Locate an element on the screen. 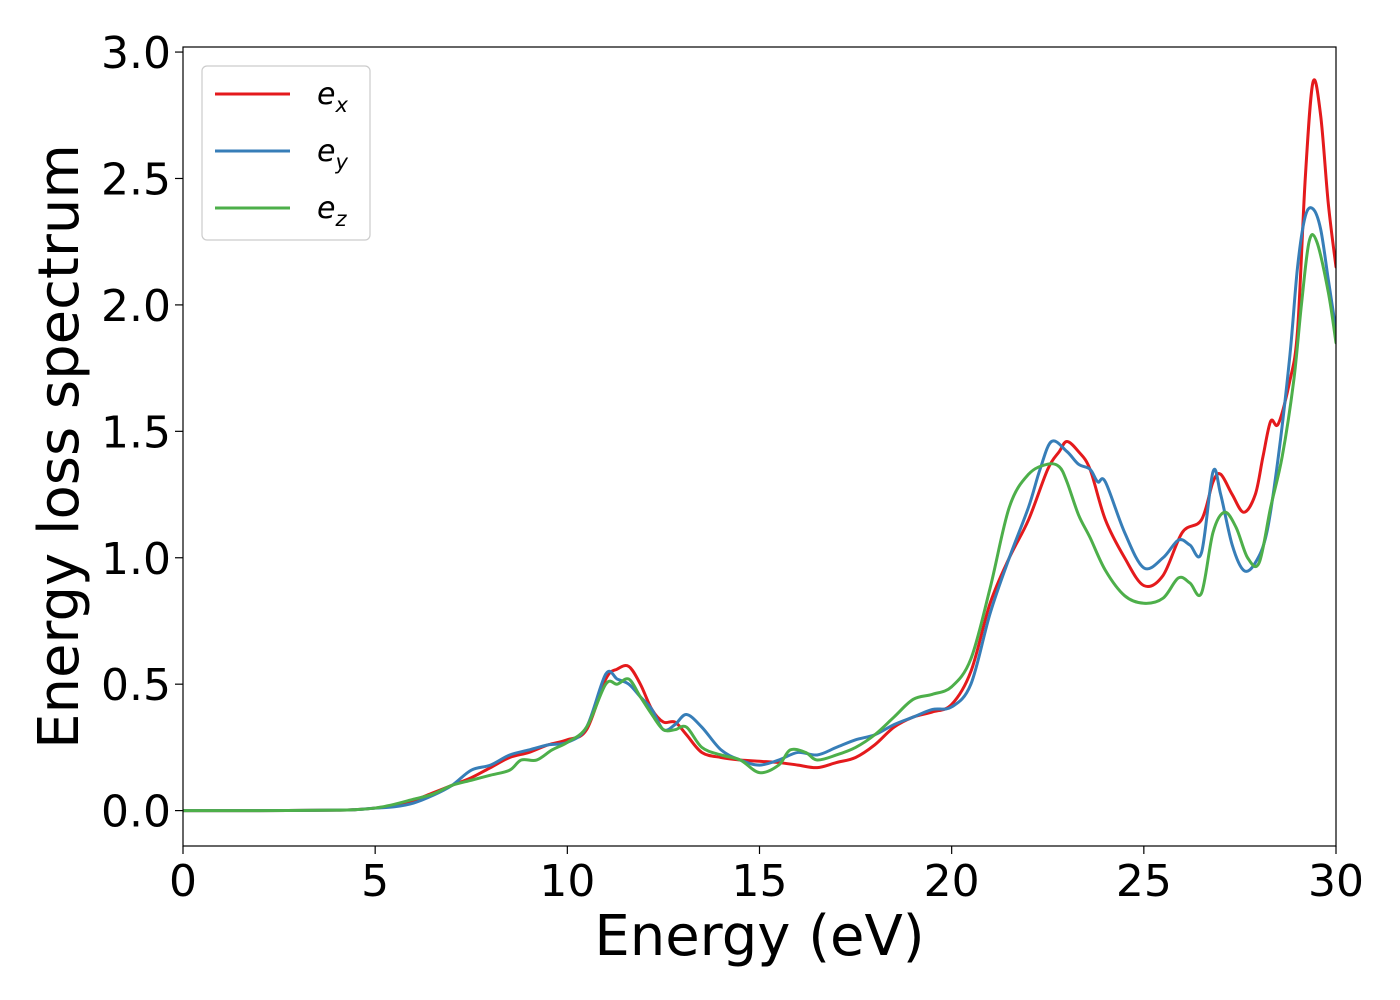 The image size is (1400, 1000). y-tick-label: 1.0 is located at coordinates (136, 559).